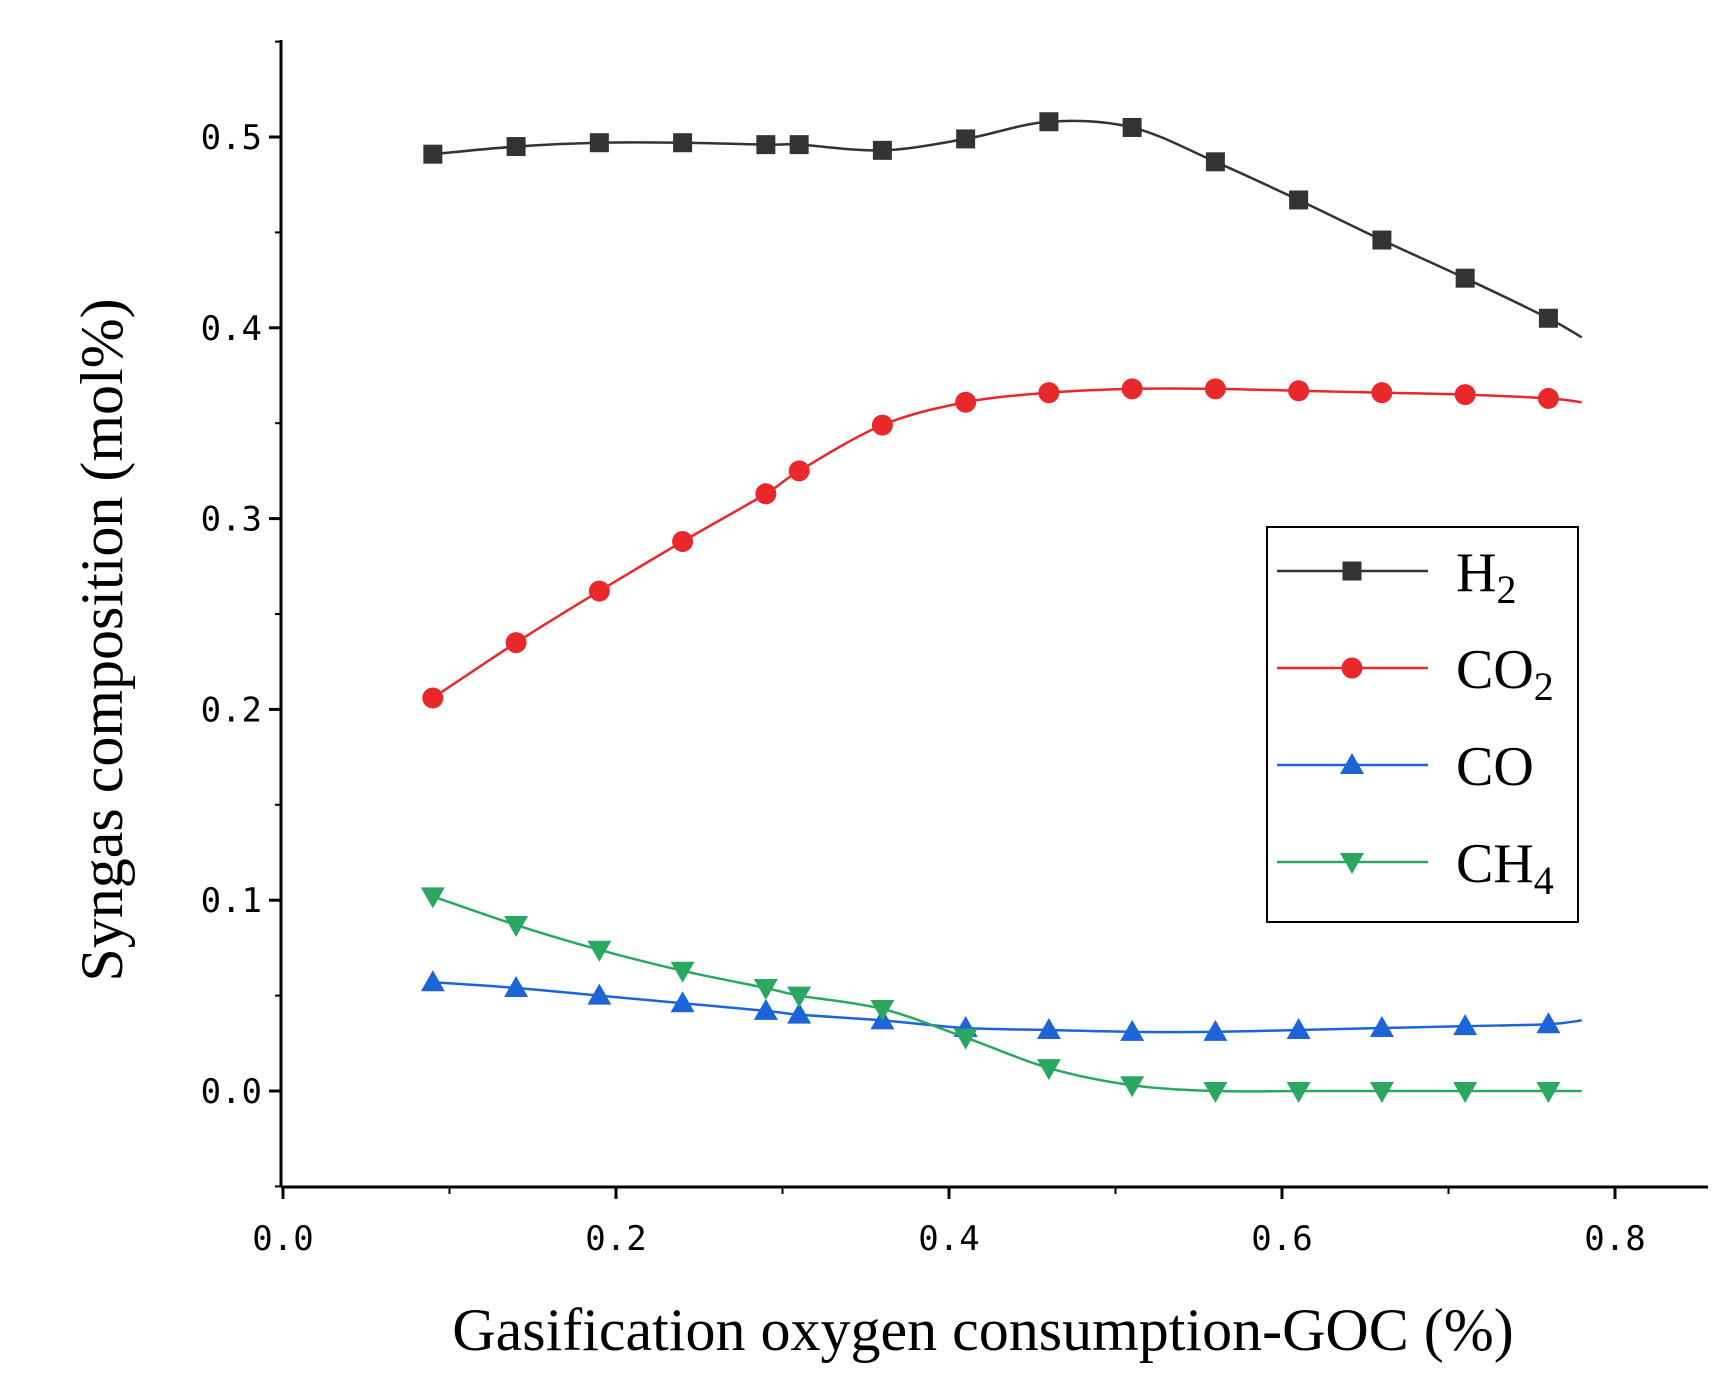 This screenshot has width=1732, height=1398. What do you see at coordinates (1007, 543) in the screenshot?
I see `series-line-co2` at bounding box center [1007, 543].